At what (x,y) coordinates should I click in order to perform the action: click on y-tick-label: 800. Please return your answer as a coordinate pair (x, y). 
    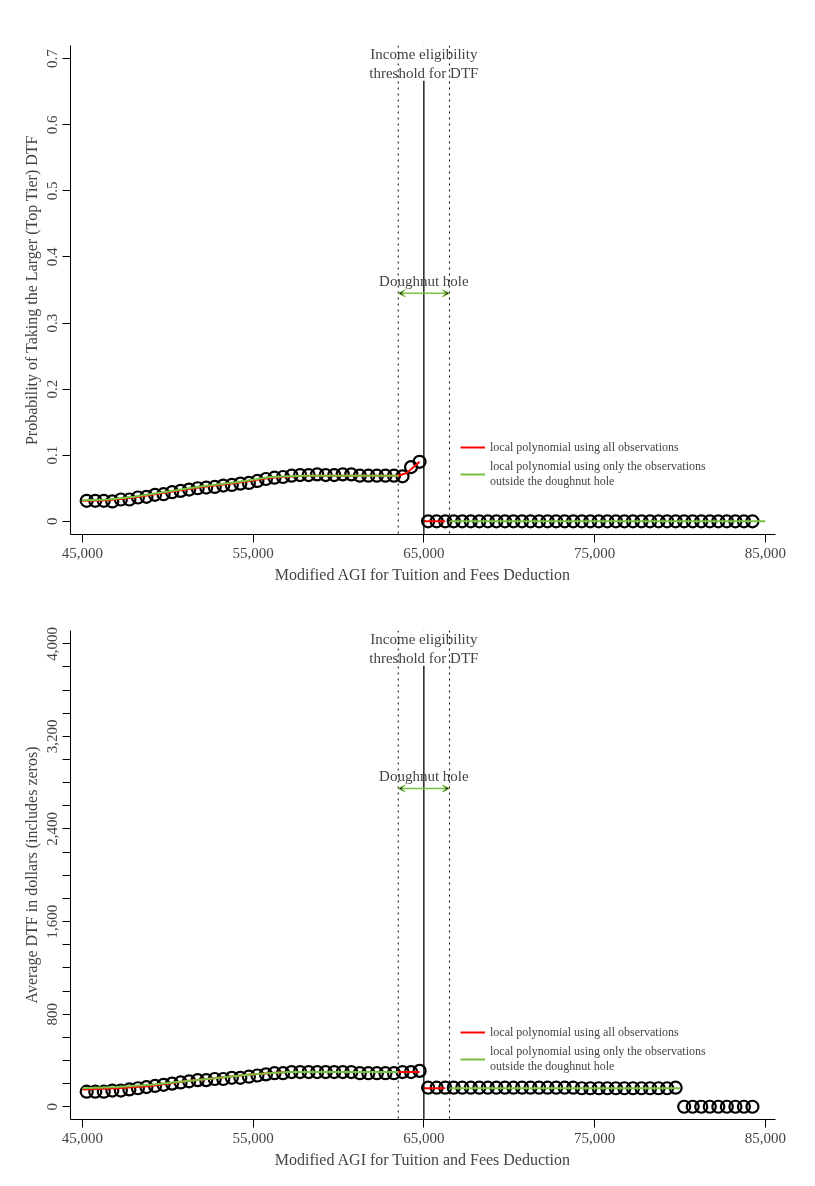
    Looking at the image, I should click on (52, 1014).